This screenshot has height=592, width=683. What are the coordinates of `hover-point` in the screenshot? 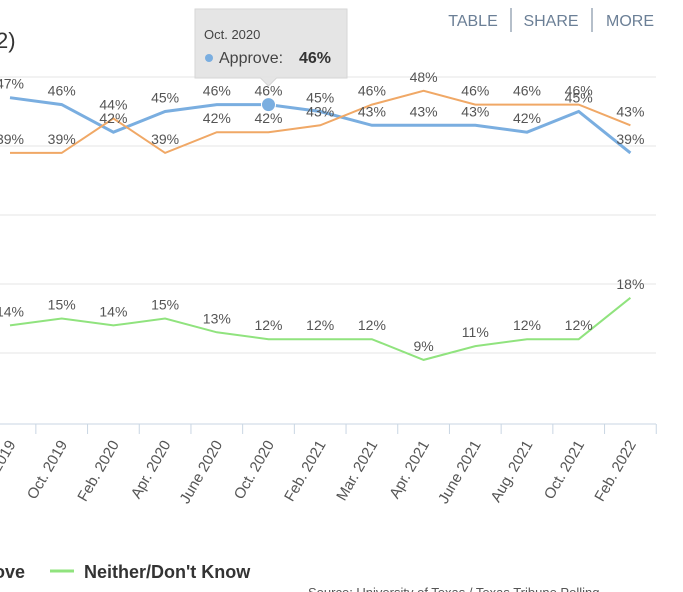 It's located at (268, 105).